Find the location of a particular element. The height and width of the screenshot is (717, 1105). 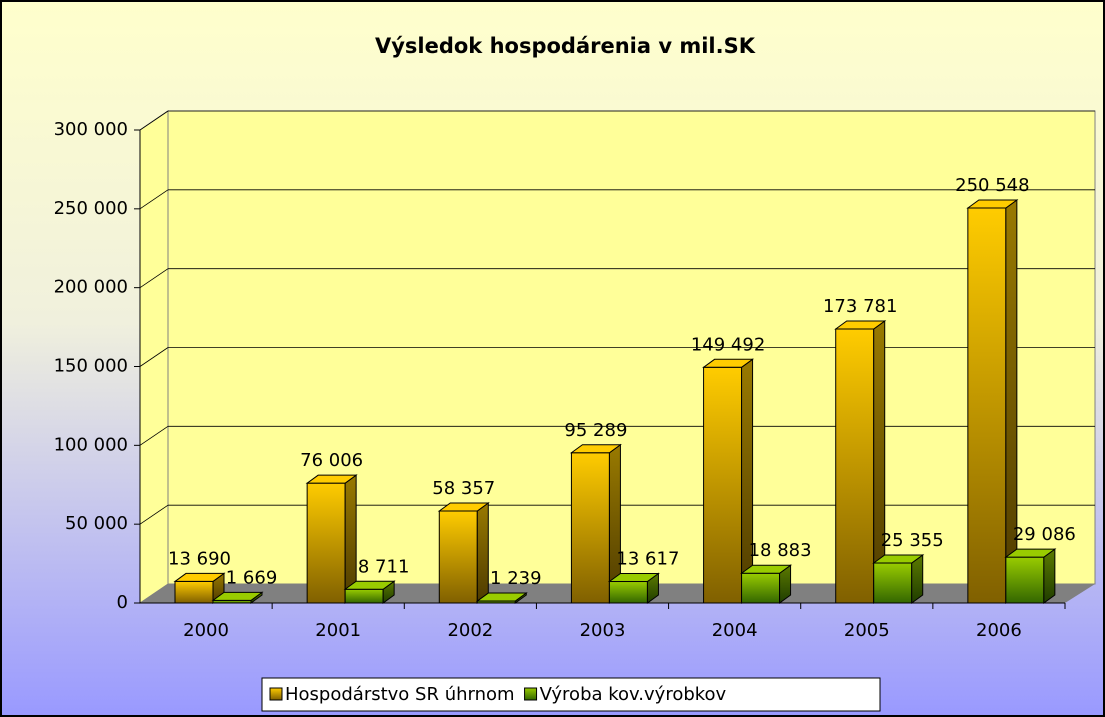

x-tick-label: 2006 is located at coordinates (999, 630).